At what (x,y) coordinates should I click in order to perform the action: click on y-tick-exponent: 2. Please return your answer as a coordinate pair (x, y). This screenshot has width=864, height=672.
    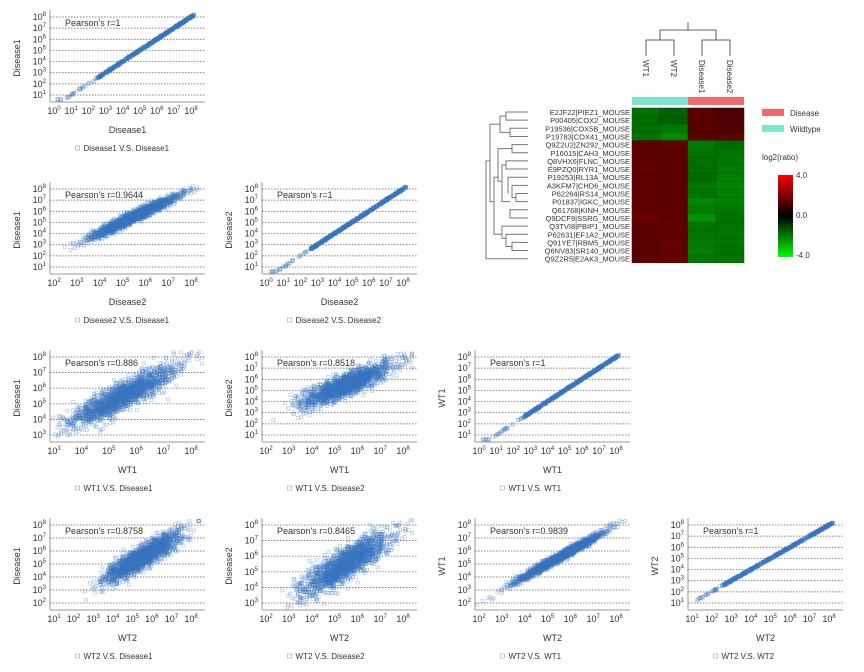
    Looking at the image, I should click on (257, 254).